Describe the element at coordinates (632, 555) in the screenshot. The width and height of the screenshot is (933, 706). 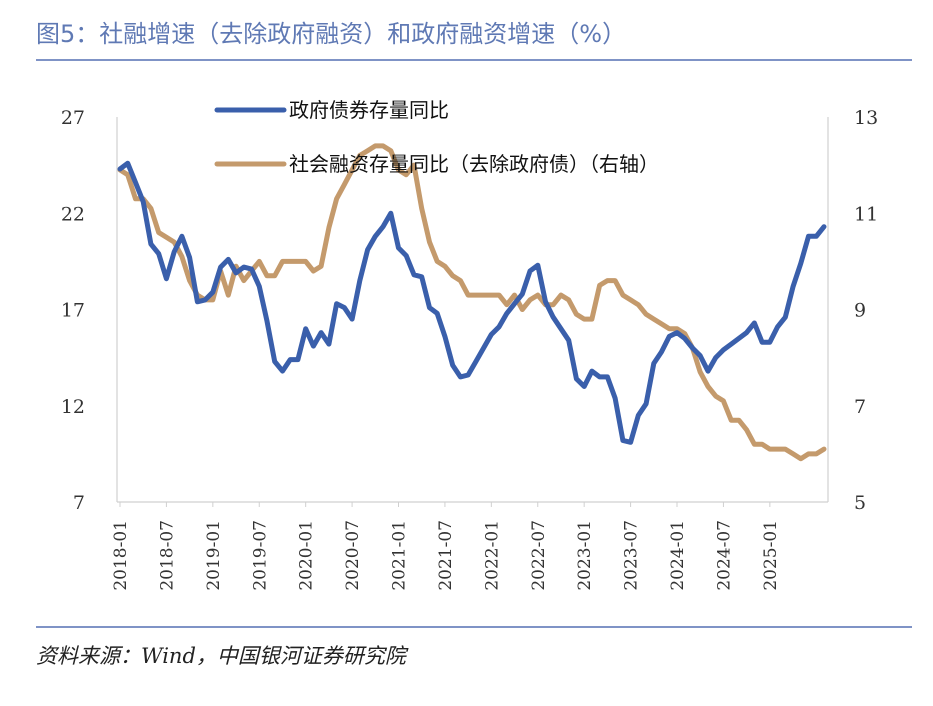
I see `x-tick-label: 2023-07` at that location.